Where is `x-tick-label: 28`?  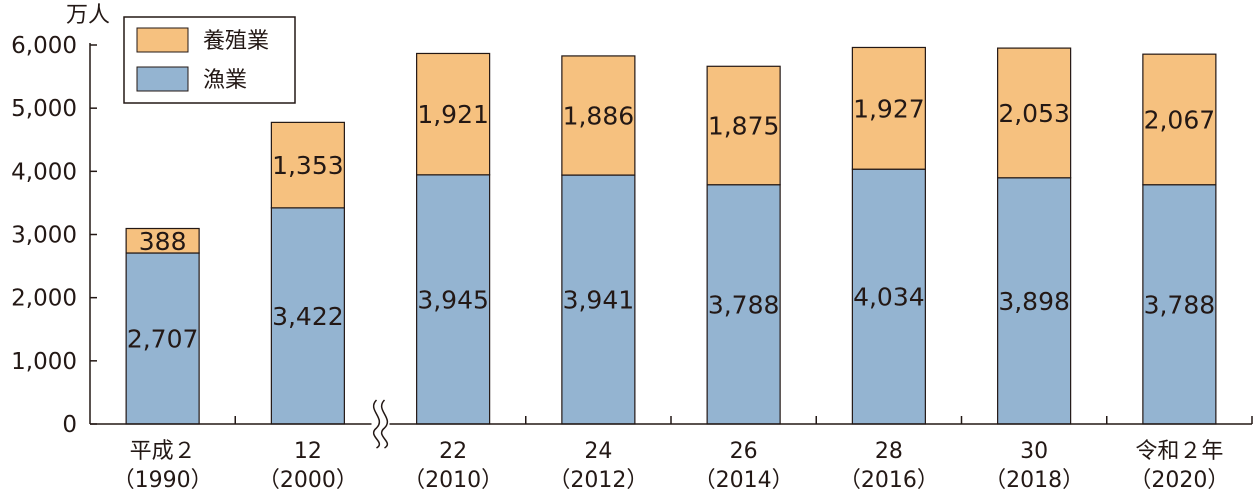 x-tick-label: 28 is located at coordinates (889, 451).